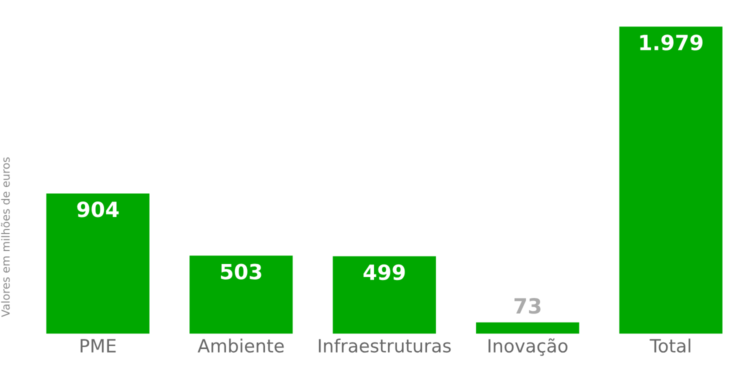 The height and width of the screenshot is (375, 750). Describe the element at coordinates (671, 42) in the screenshot. I see `data-label: 1.979` at that location.